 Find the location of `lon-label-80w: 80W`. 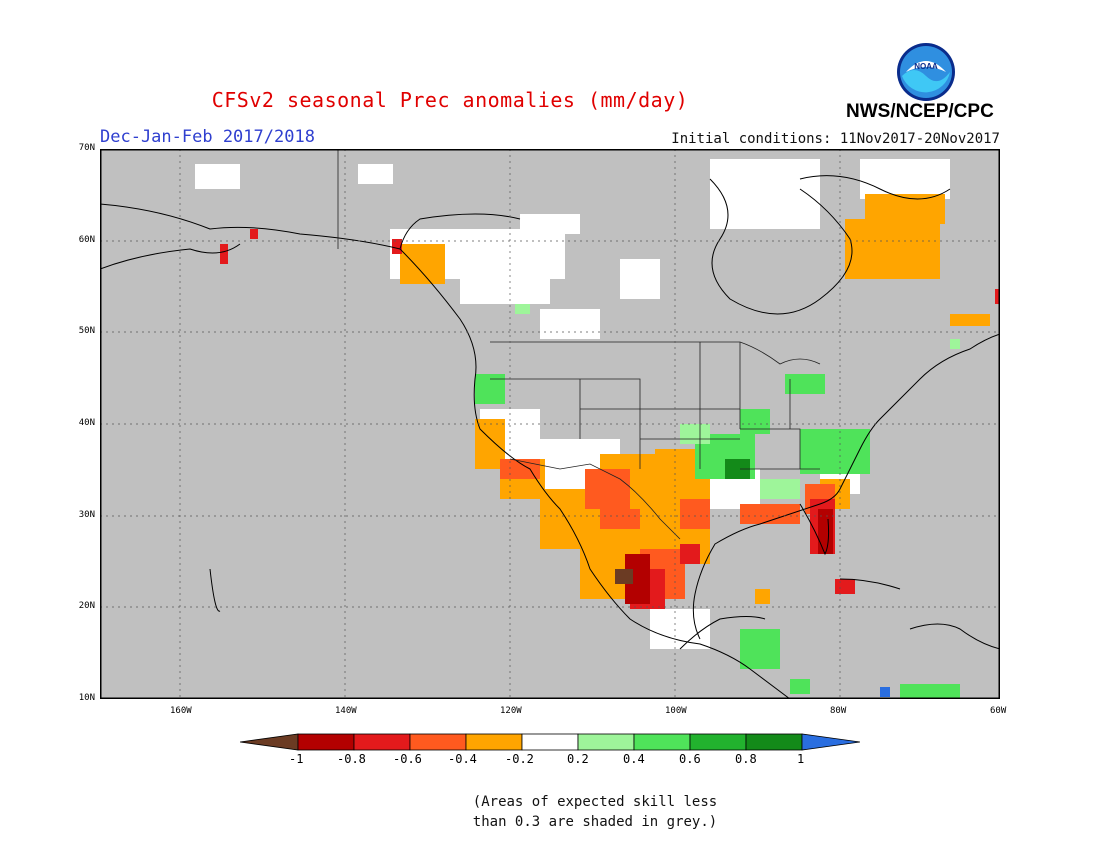

lon-label-80w: 80W is located at coordinates (838, 711).